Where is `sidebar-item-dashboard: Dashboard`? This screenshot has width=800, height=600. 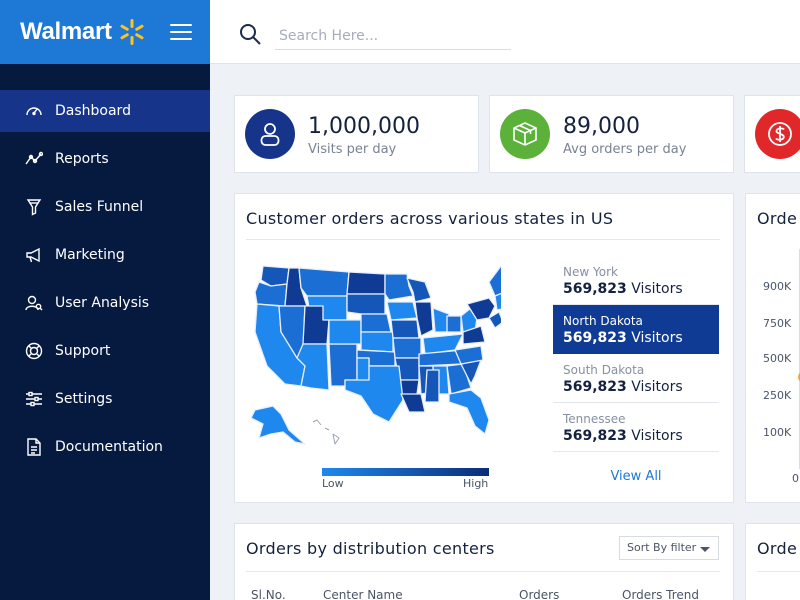
sidebar-item-dashboard: Dashboard is located at coordinates (105, 111).